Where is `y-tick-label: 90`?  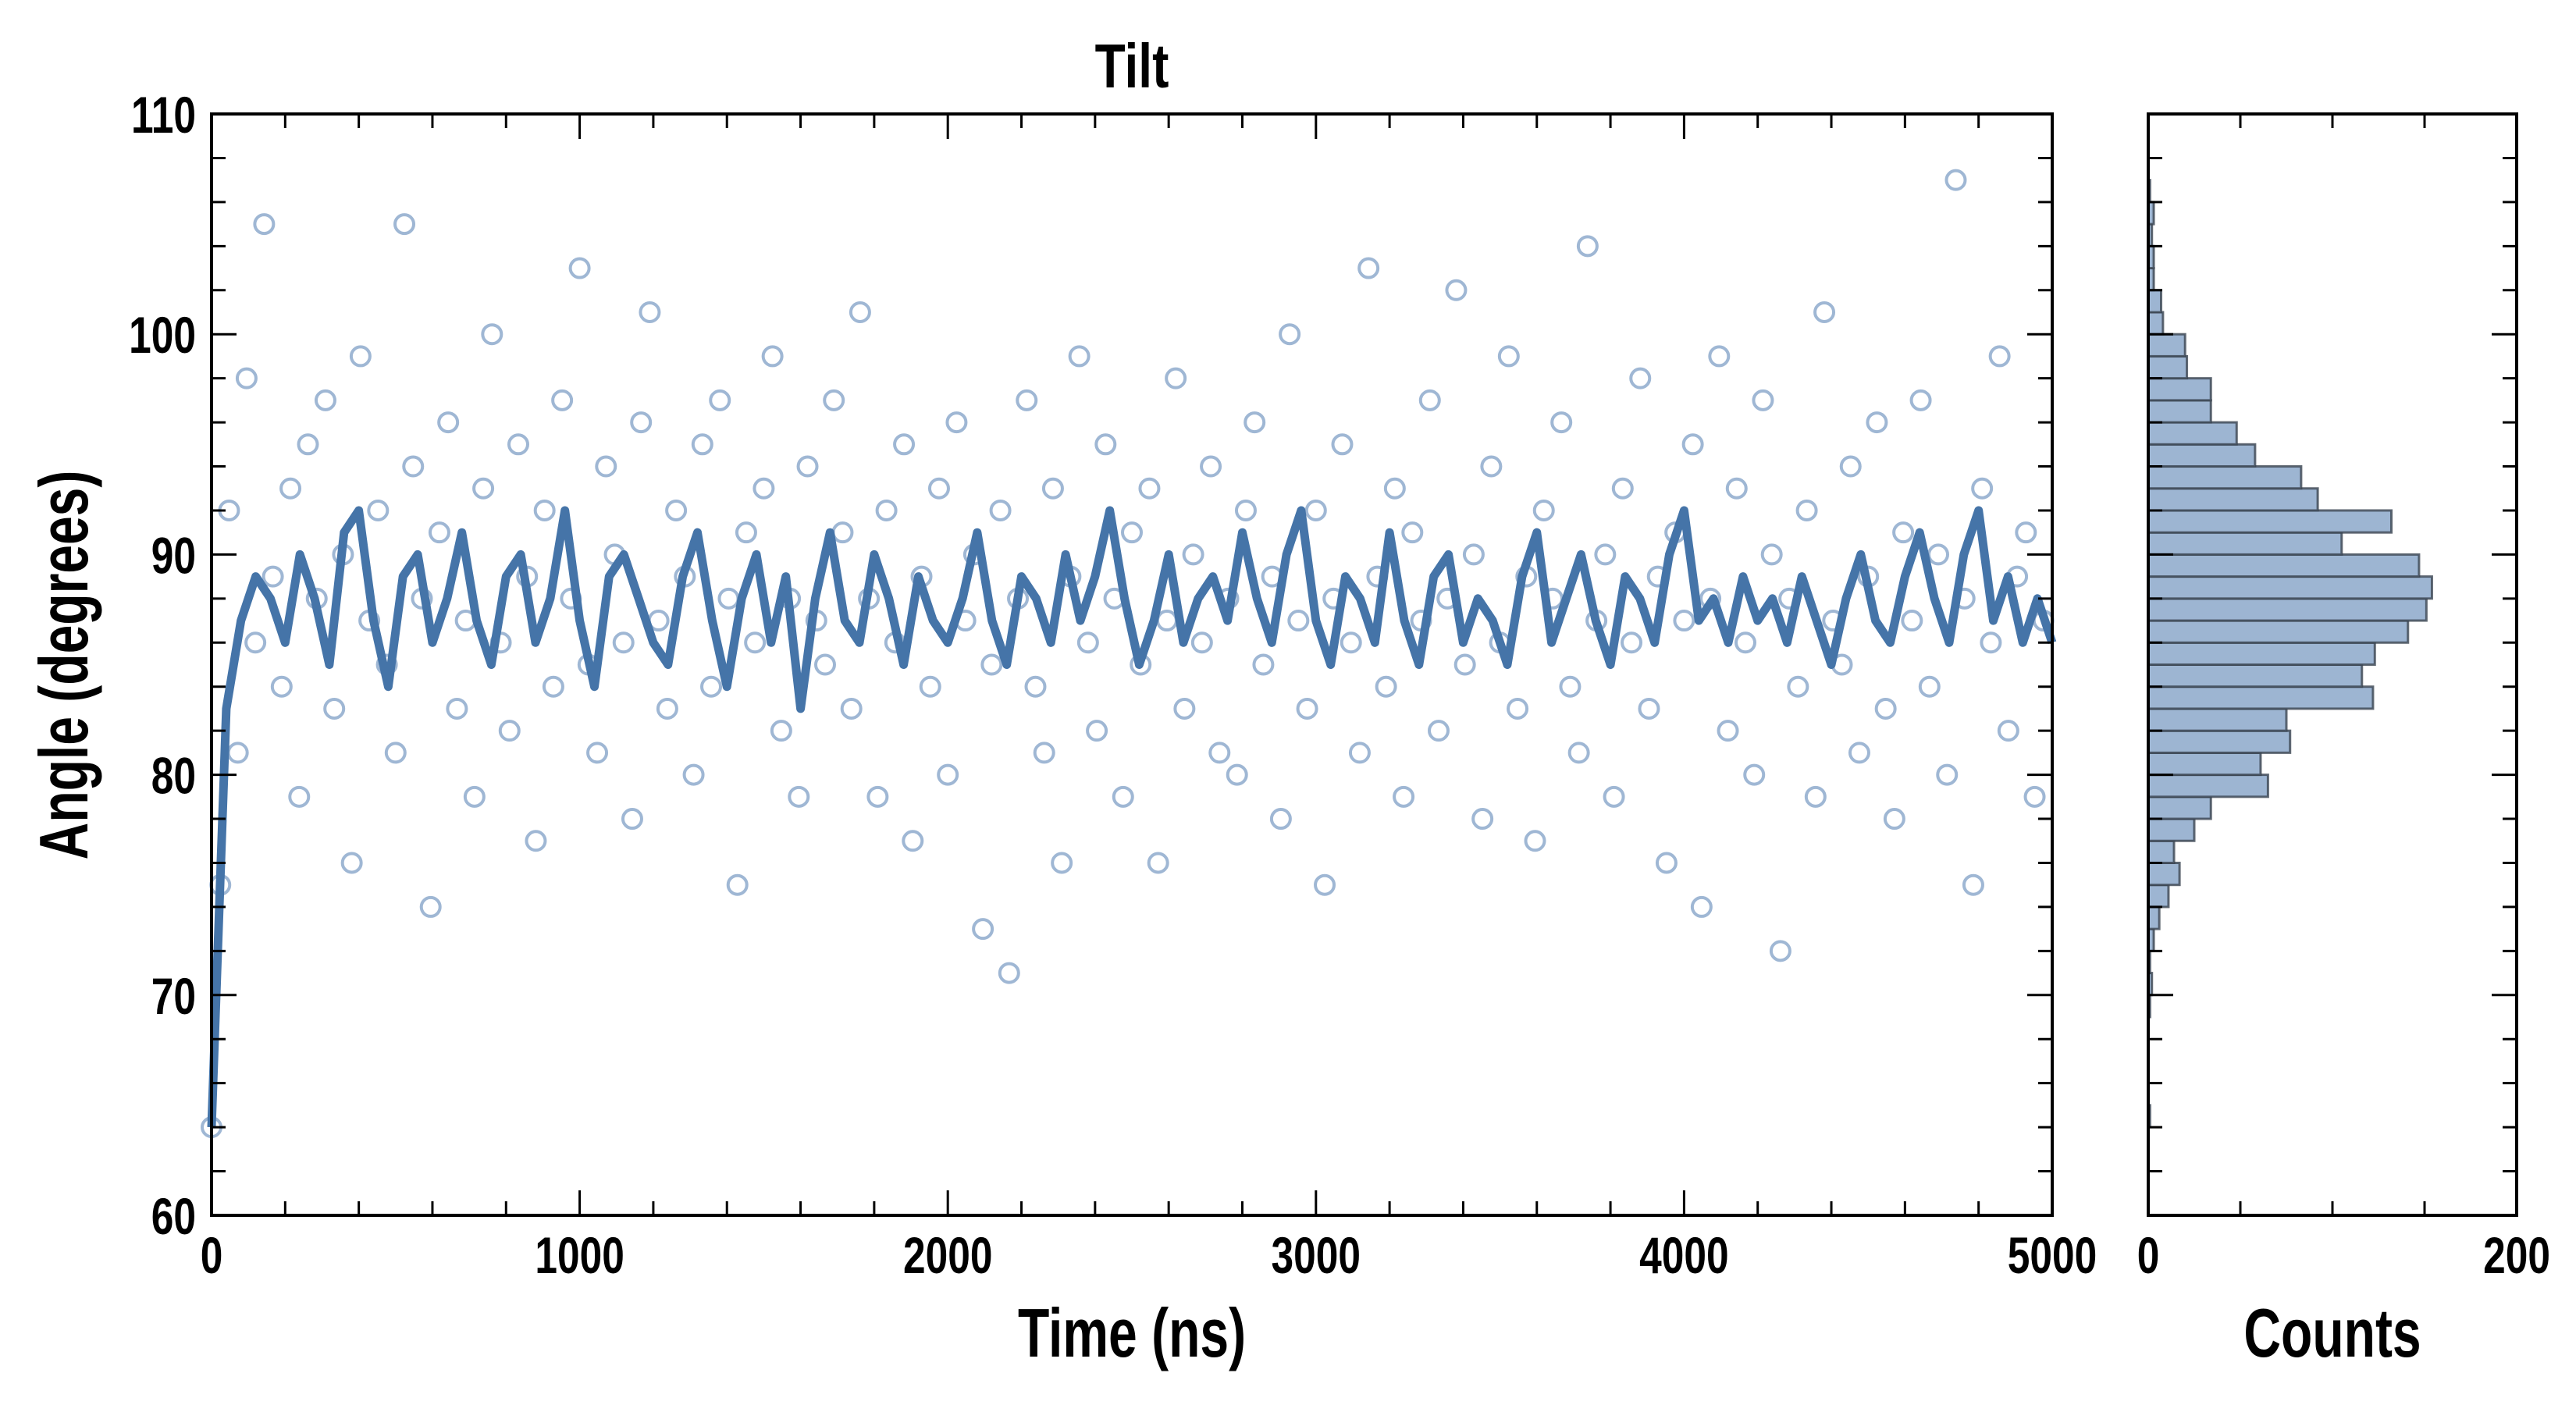 y-tick-label: 90 is located at coordinates (173, 555).